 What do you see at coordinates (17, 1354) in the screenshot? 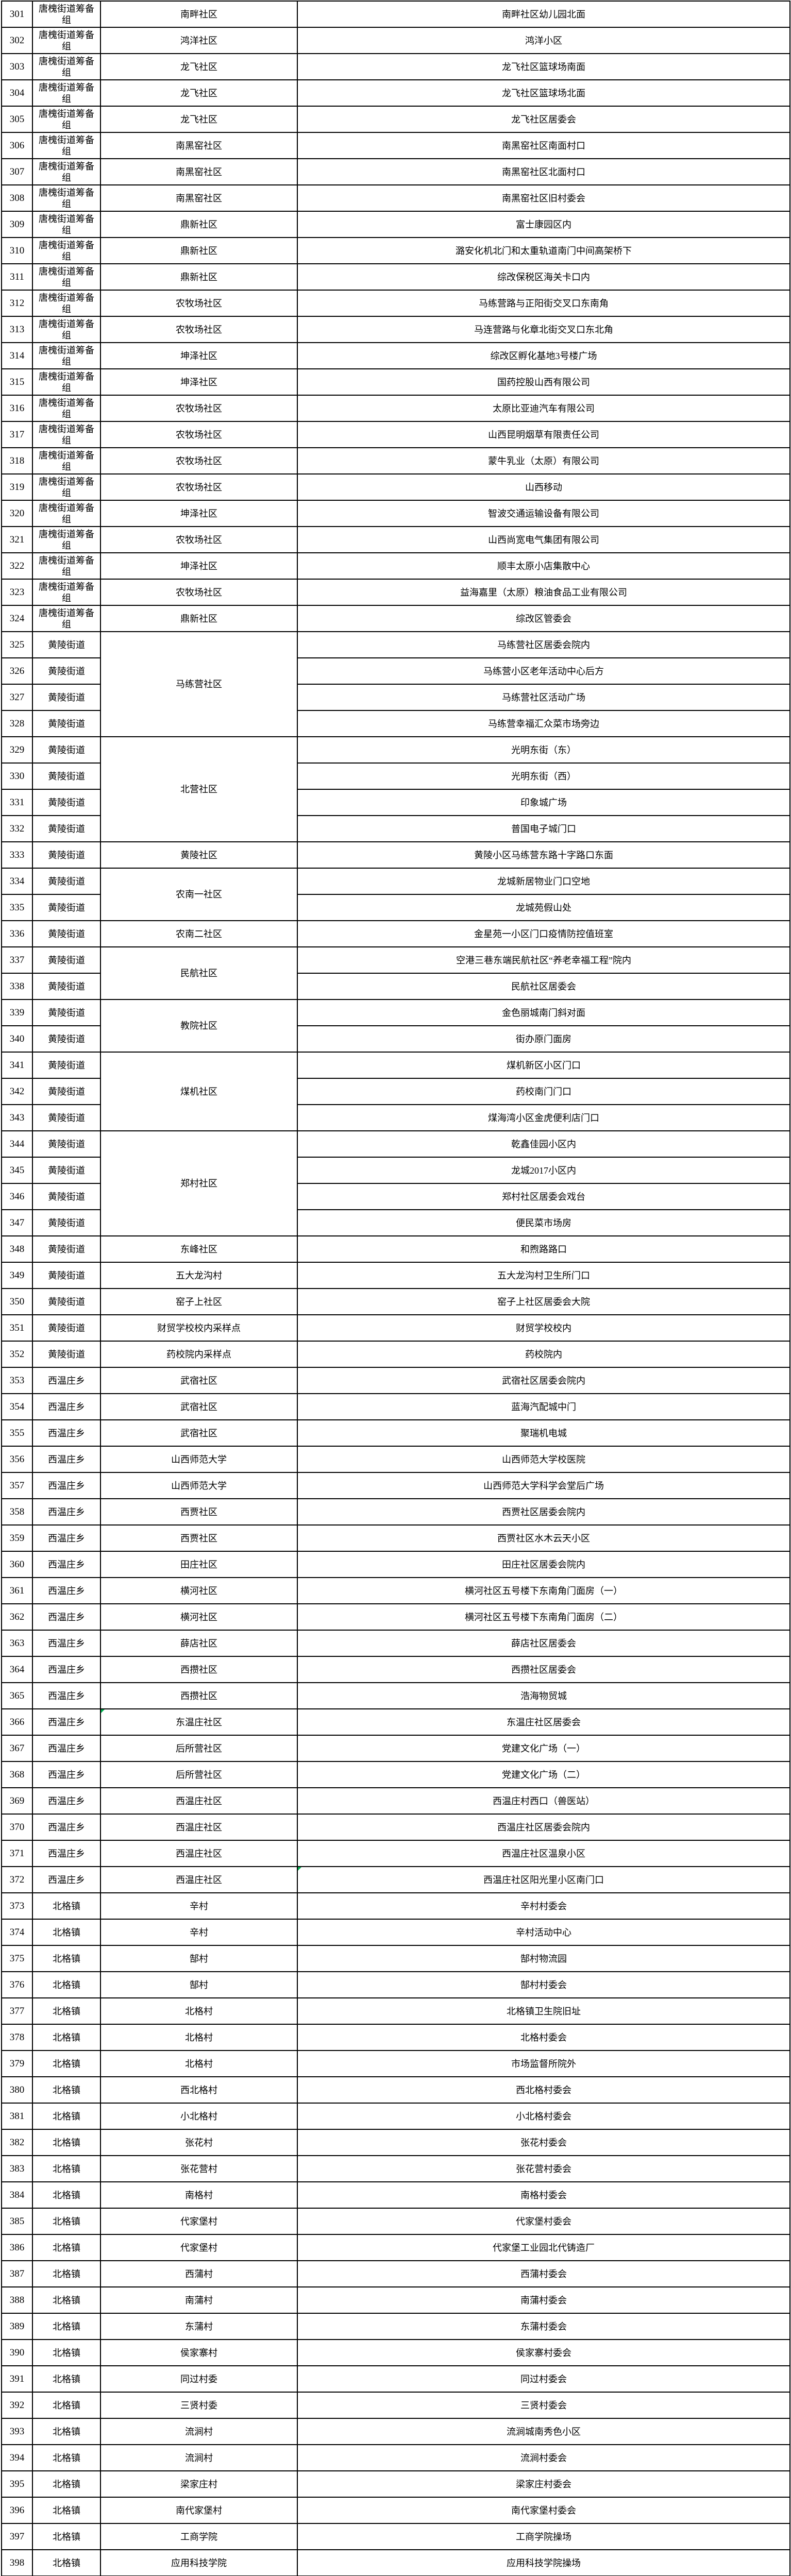
I see `row-number-text: 352` at bounding box center [17, 1354].